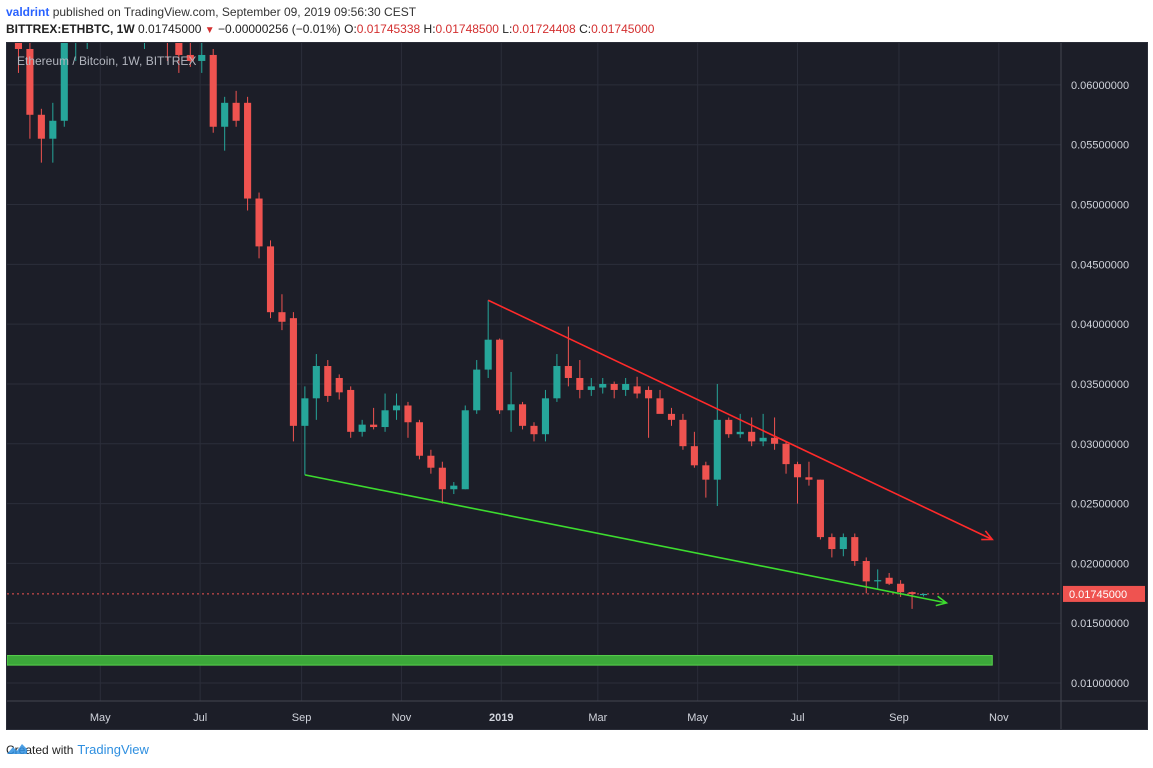 This screenshot has width=1153, height=768. Describe the element at coordinates (113, 749) in the screenshot. I see `tradingview-brand: TradingView` at that location.